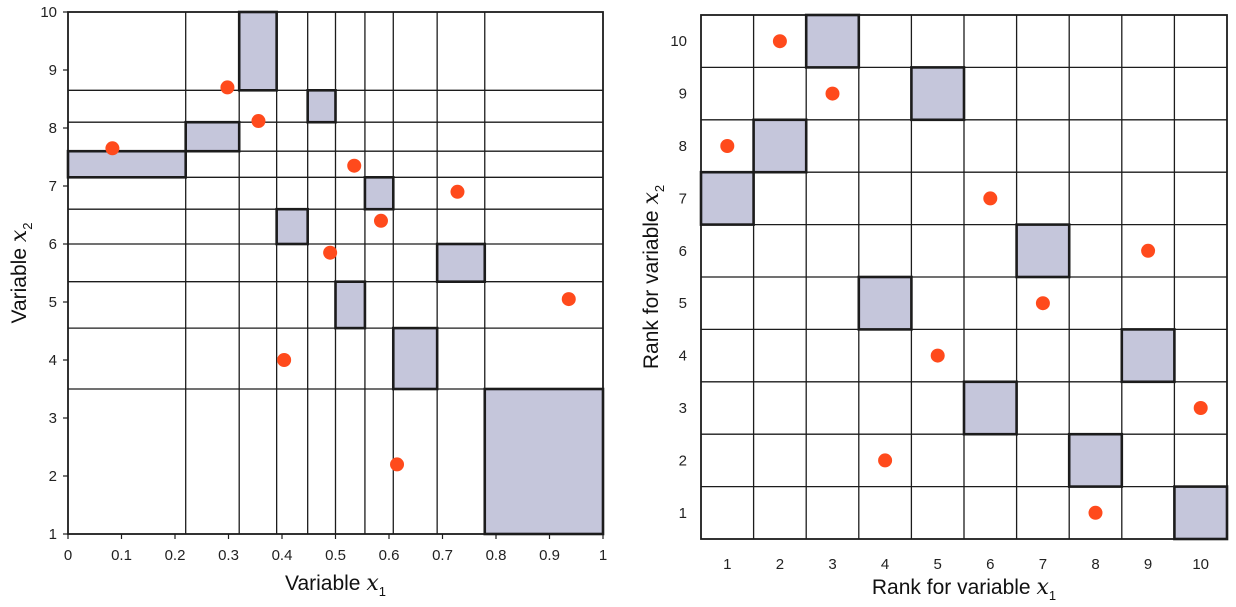  Describe the element at coordinates (68, 555) in the screenshot. I see `x-tick-label: 0` at that location.